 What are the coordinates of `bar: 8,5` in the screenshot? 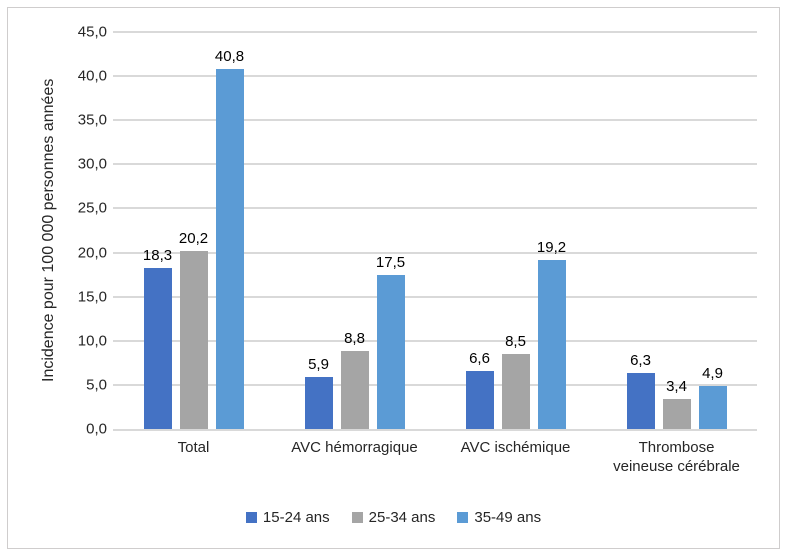 It's located at (515, 381).